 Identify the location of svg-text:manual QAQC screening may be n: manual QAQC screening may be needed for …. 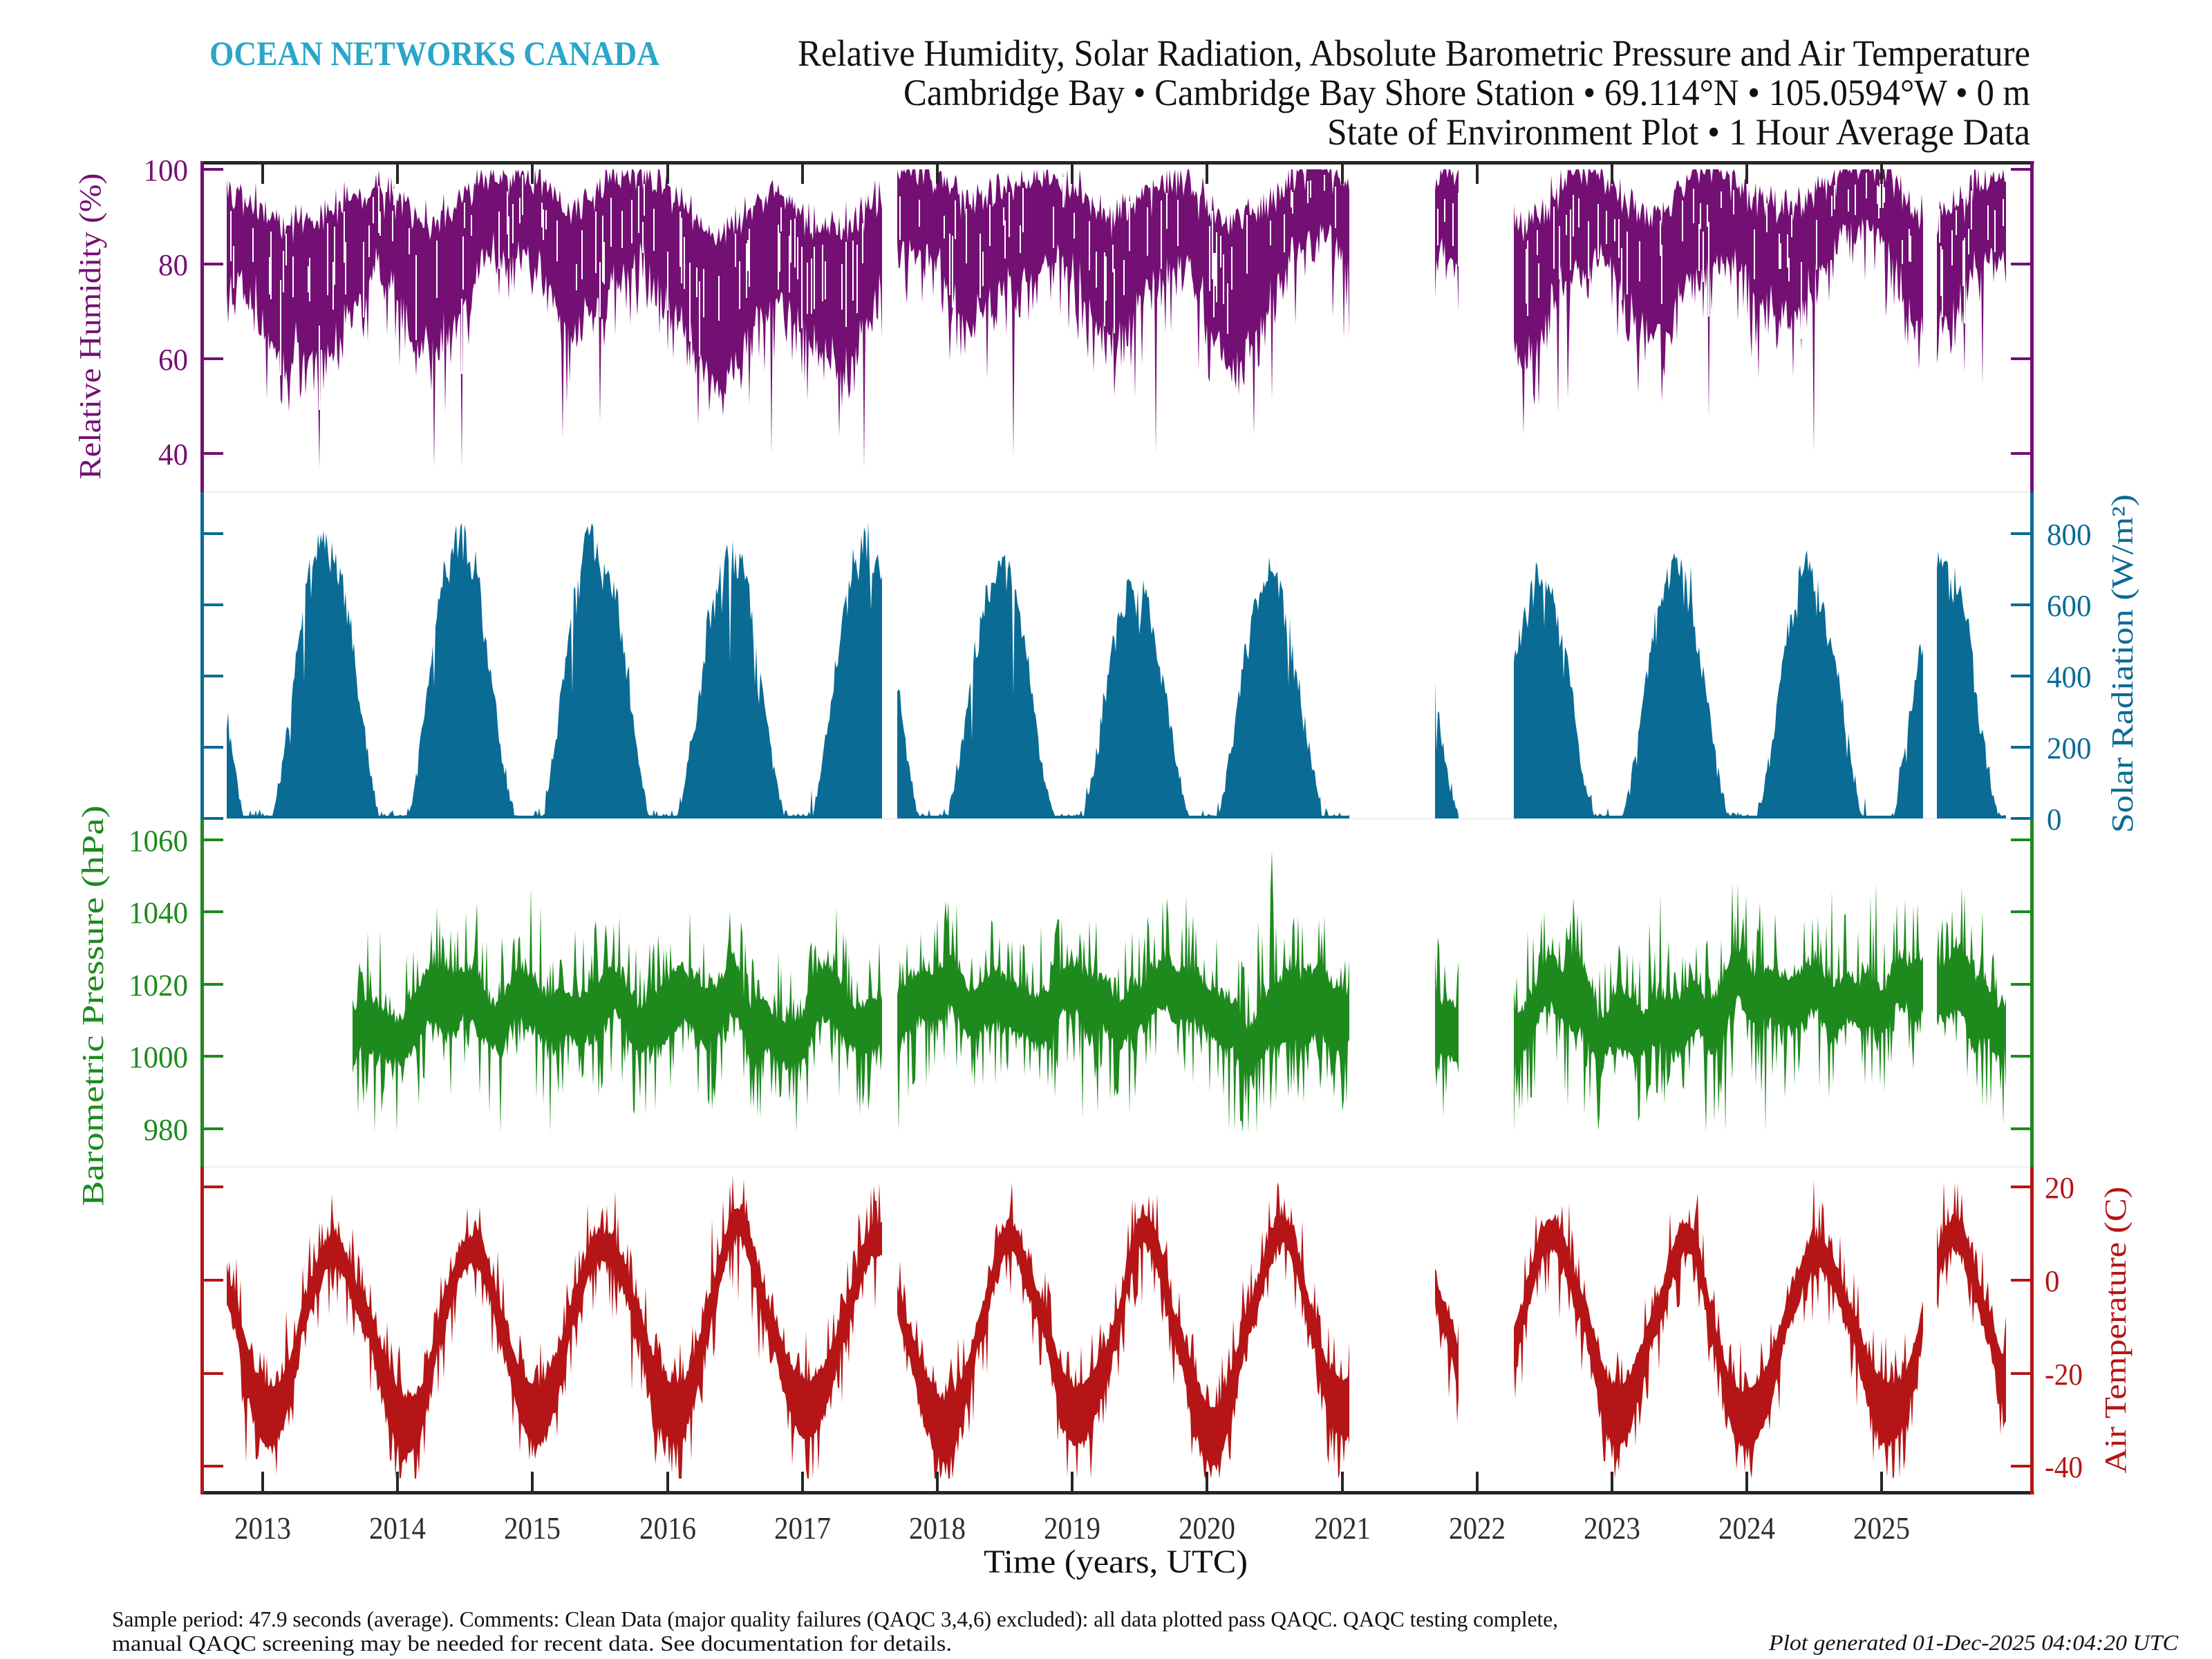
(532, 1643).